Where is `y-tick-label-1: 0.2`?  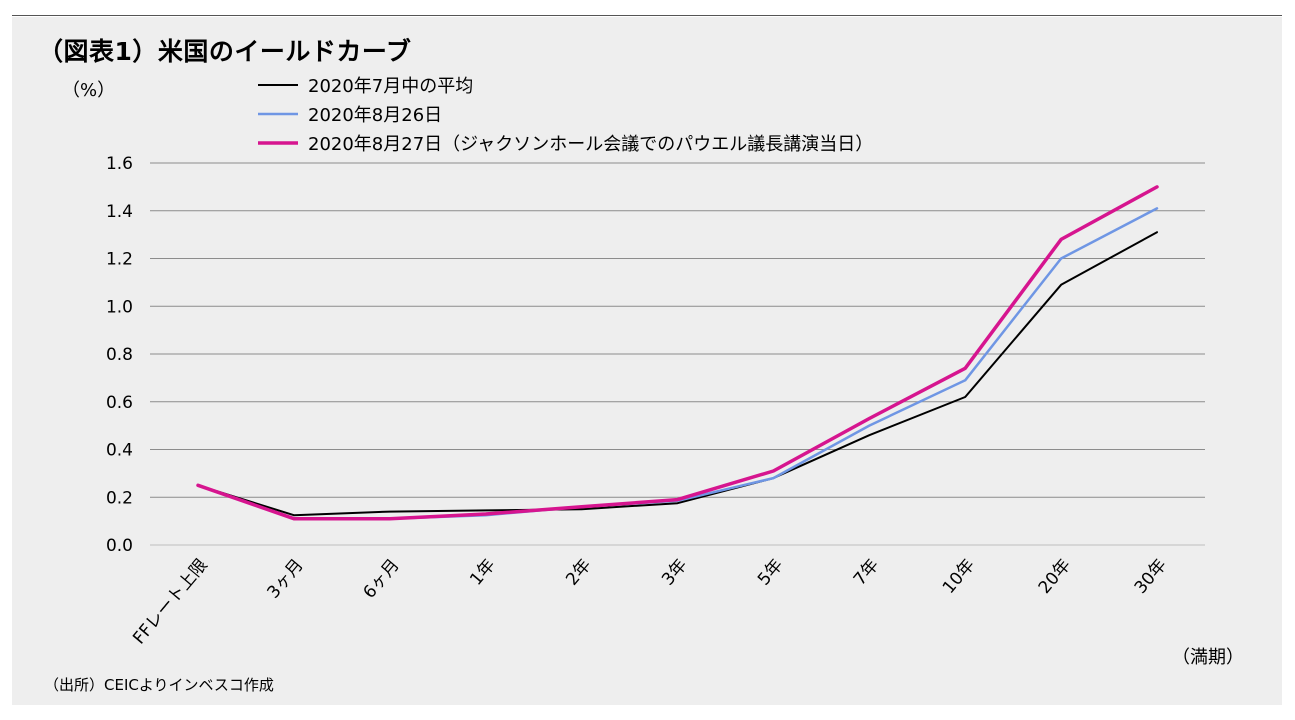
y-tick-label-1: 0.2 is located at coordinates (119, 498).